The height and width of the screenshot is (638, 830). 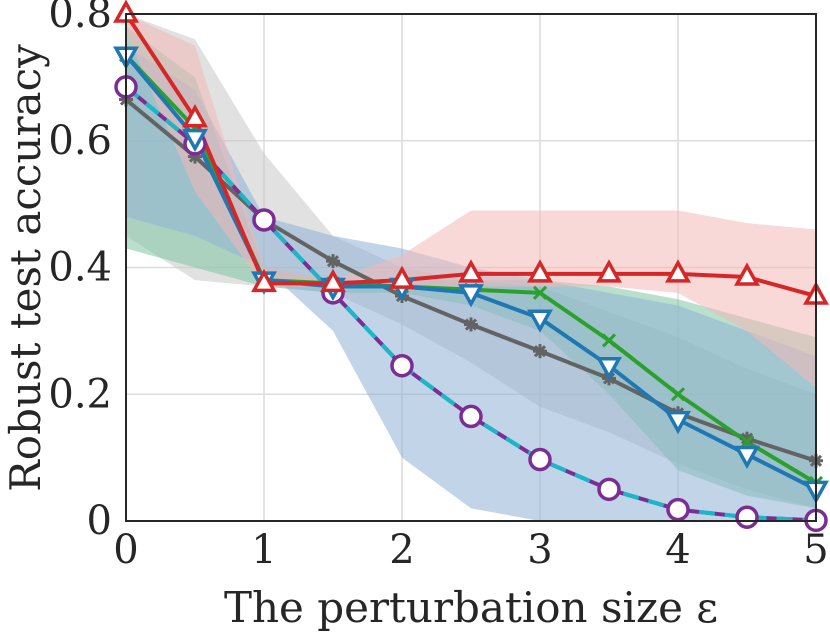 I want to click on x-tick-label: 0, so click(x=125, y=550).